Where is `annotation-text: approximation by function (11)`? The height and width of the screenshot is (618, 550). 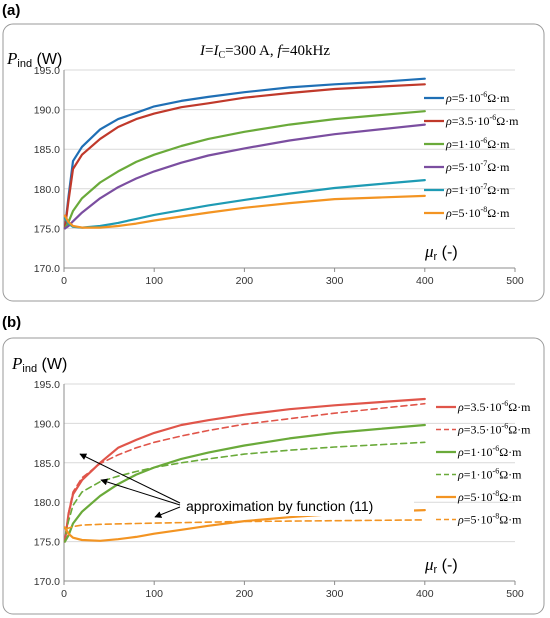 annotation-text: approximation by function (11) is located at coordinates (279, 506).